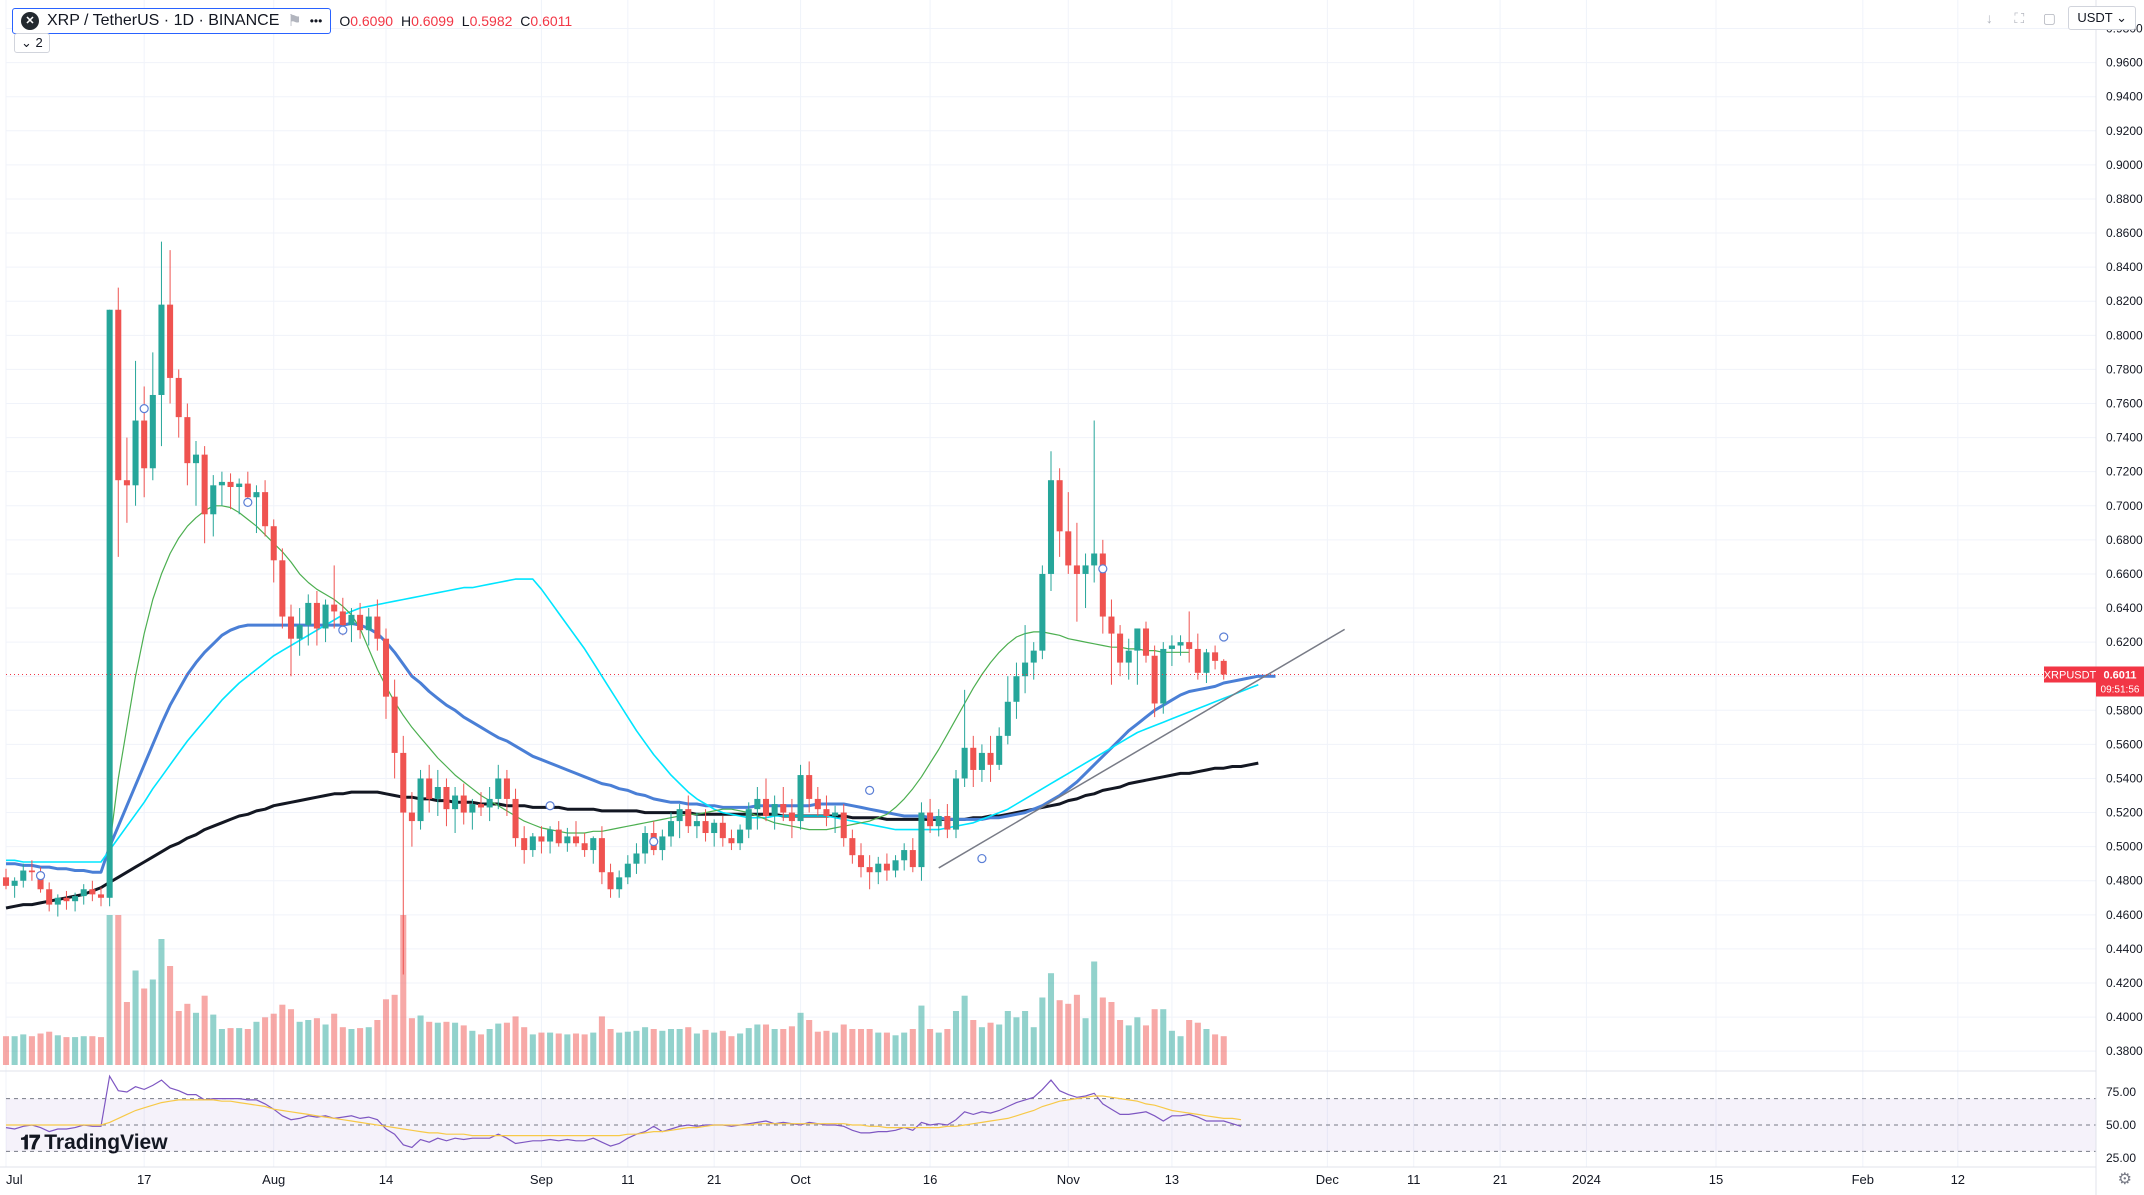 This screenshot has width=2144, height=1195. Describe the element at coordinates (172, 21) in the screenshot. I see `symbol-selector: ✕ XRP / TetherUS · 1D · BINANCE ⚑ •••` at that location.